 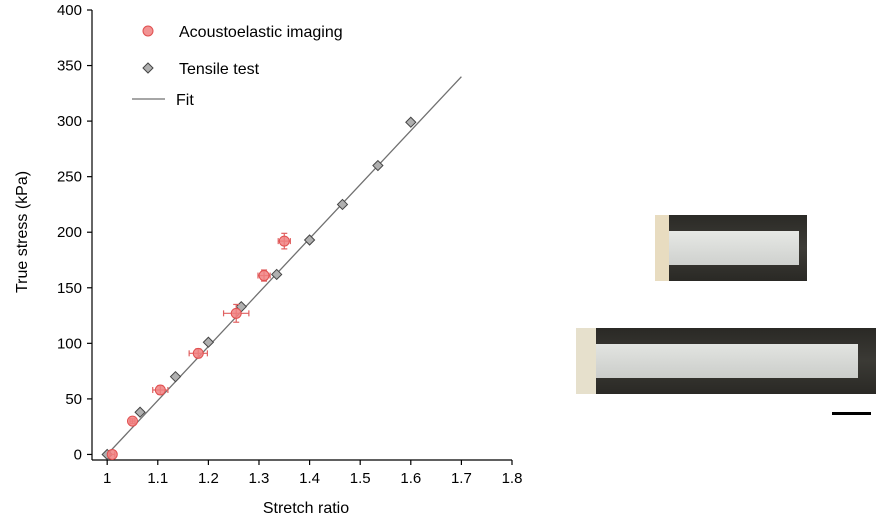 I want to click on x-tick-label: 1.5, so click(x=360, y=478).